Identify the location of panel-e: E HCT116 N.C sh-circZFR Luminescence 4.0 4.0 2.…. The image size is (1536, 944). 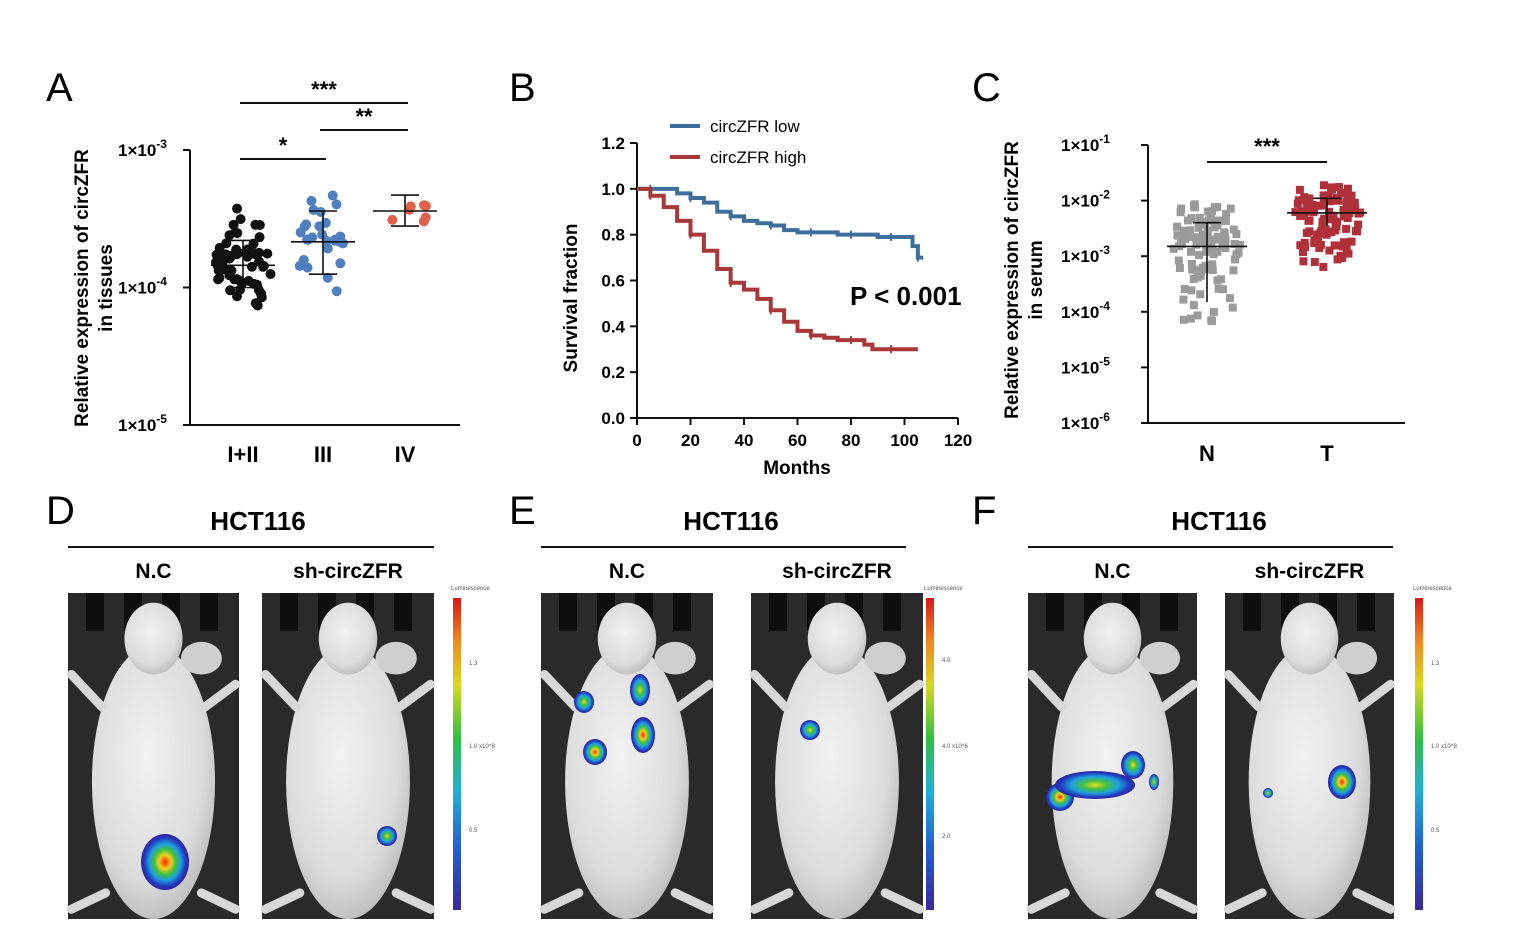
(738, 704).